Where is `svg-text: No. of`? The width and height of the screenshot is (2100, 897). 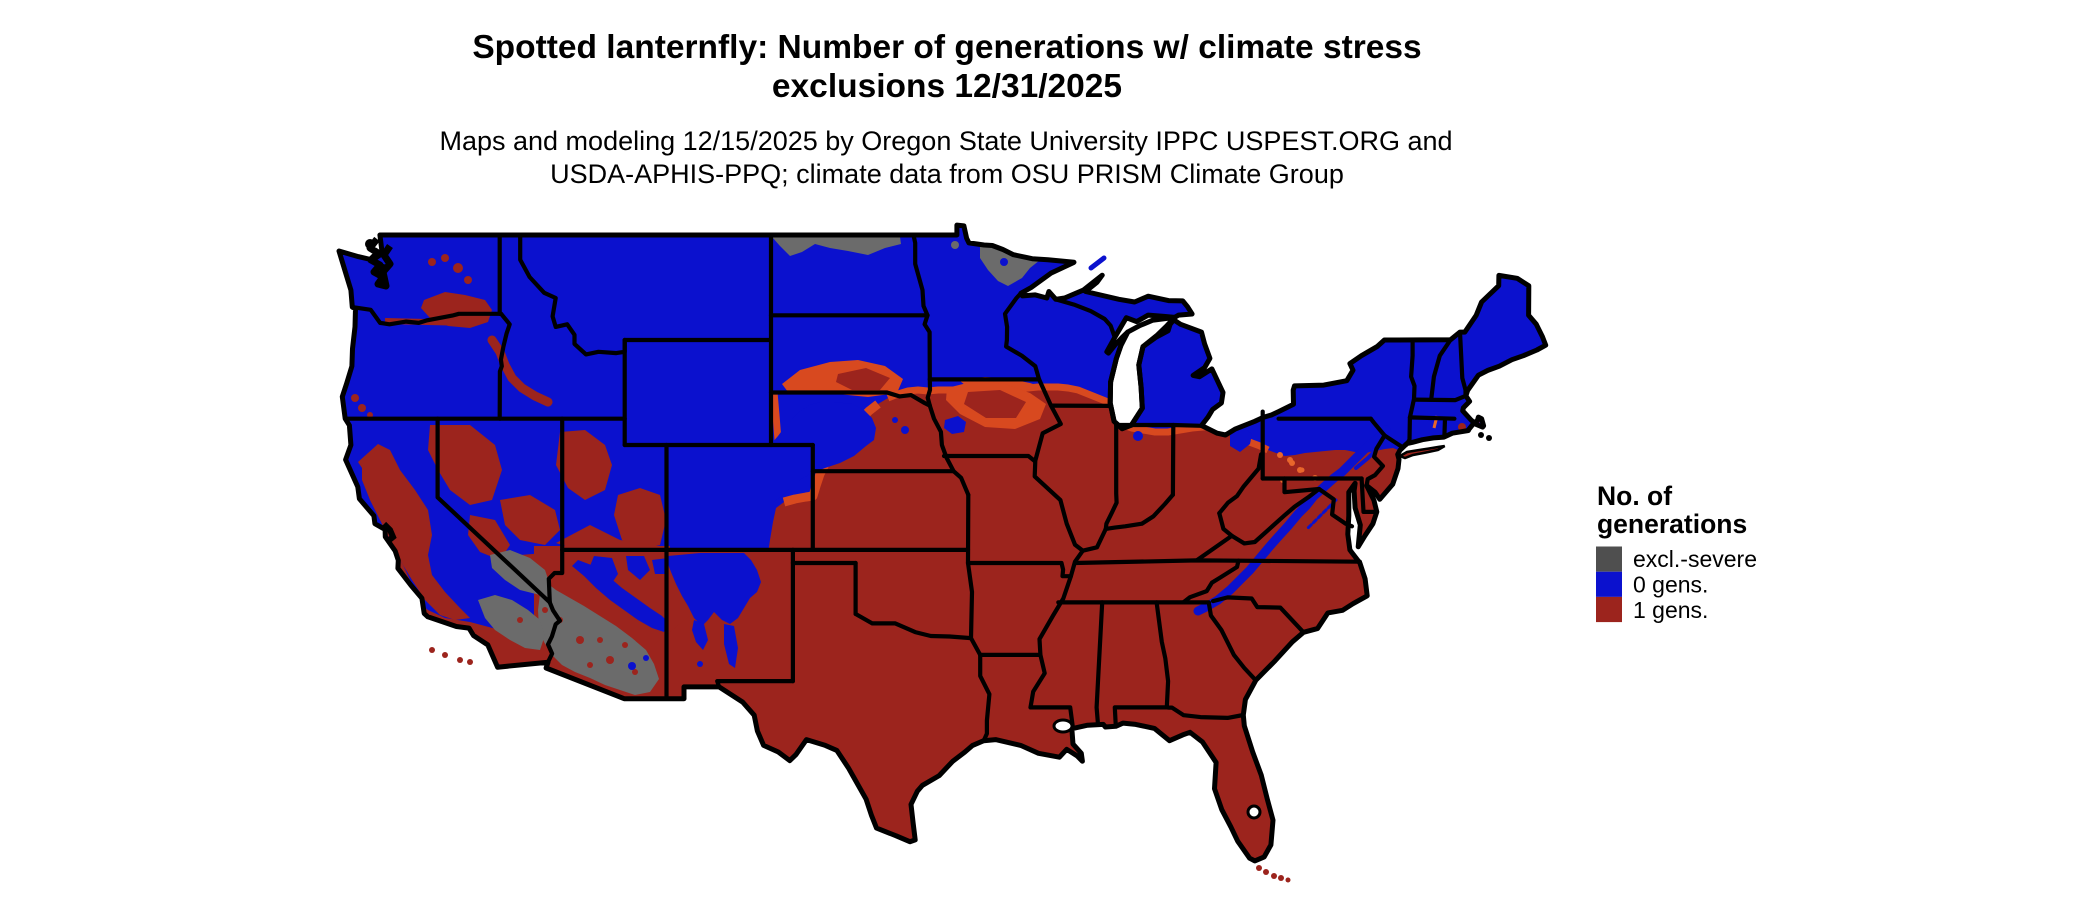 svg-text: No. of is located at coordinates (1634, 496).